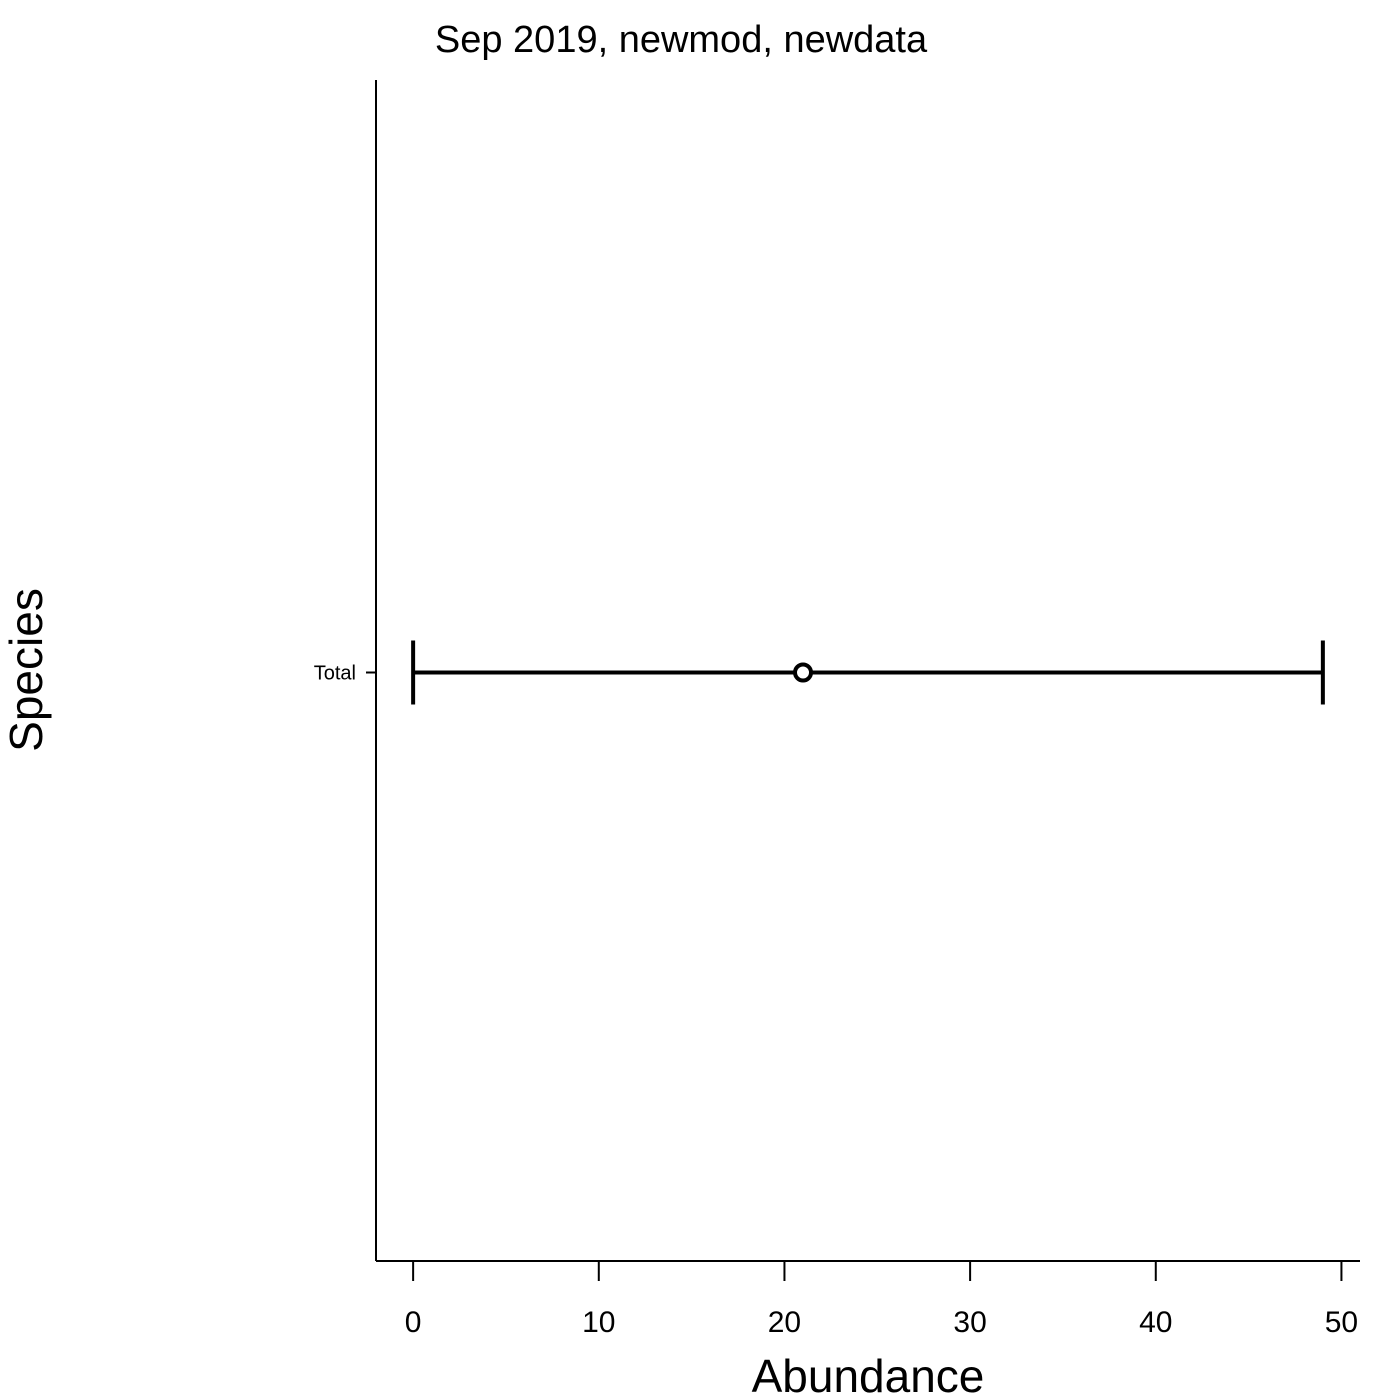 This screenshot has height=1400, width=1400. What do you see at coordinates (969, 1322) in the screenshot?
I see `x-tick-label-3: 30` at bounding box center [969, 1322].